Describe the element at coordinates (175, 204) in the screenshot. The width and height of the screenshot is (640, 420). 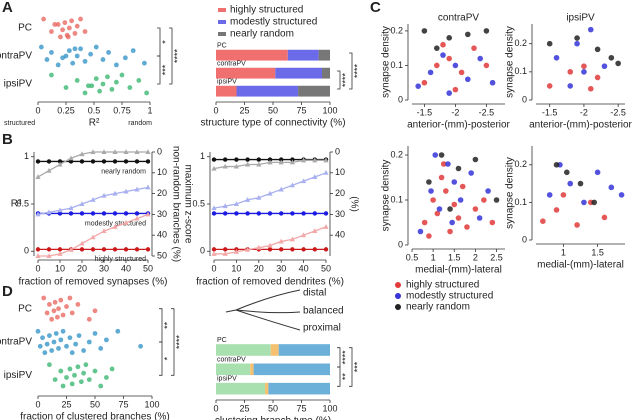
I see `y2-axis-label: non-random branches (%)` at that location.